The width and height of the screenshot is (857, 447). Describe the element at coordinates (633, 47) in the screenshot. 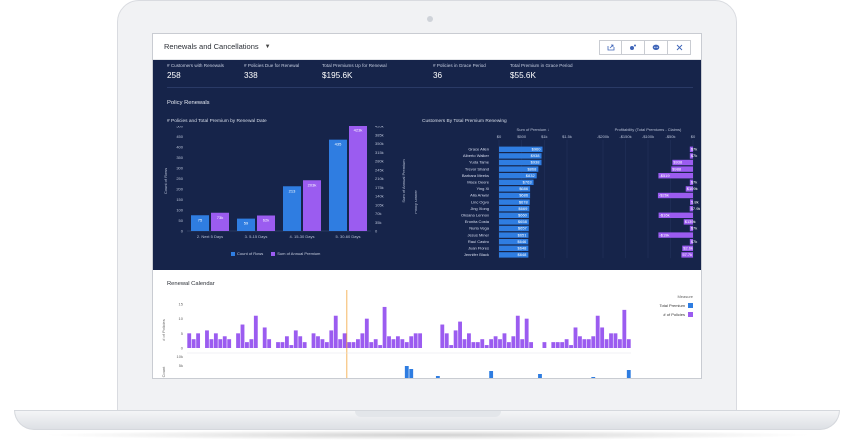

I see `notify-button` at that location.